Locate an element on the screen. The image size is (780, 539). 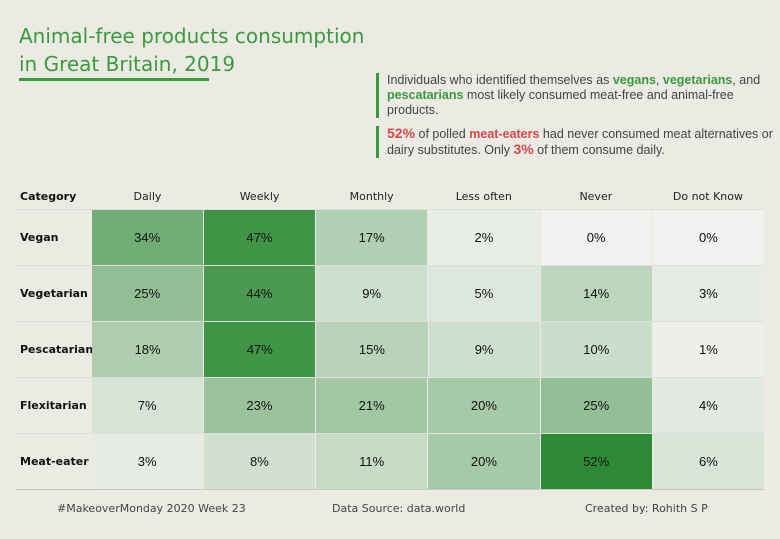
note1-pescatarians: pescatarians is located at coordinates (425, 95).